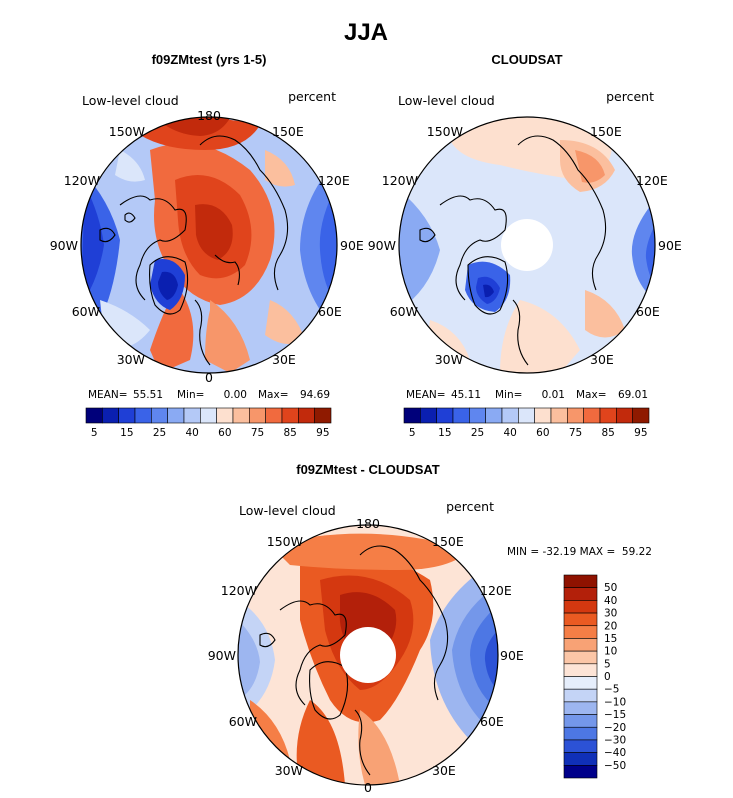  Describe the element at coordinates (526, 59) in the screenshot. I see `panel-title: CLOUDSAT` at that location.